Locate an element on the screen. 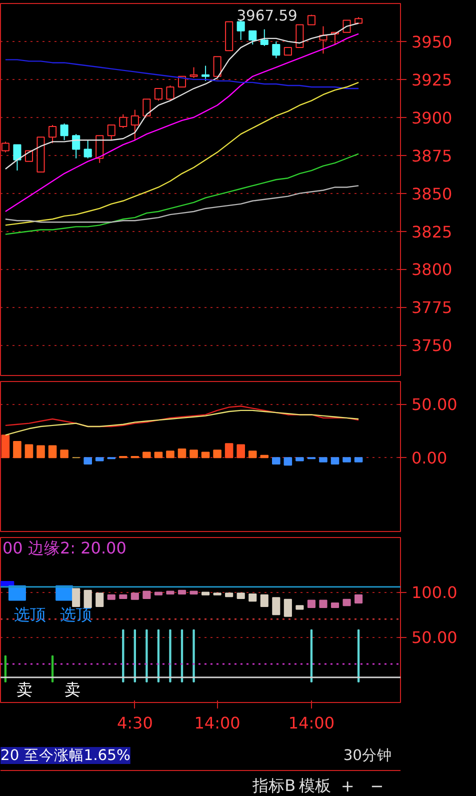 This screenshot has width=476, height=796. y-tick-label: 3750 is located at coordinates (432, 346).